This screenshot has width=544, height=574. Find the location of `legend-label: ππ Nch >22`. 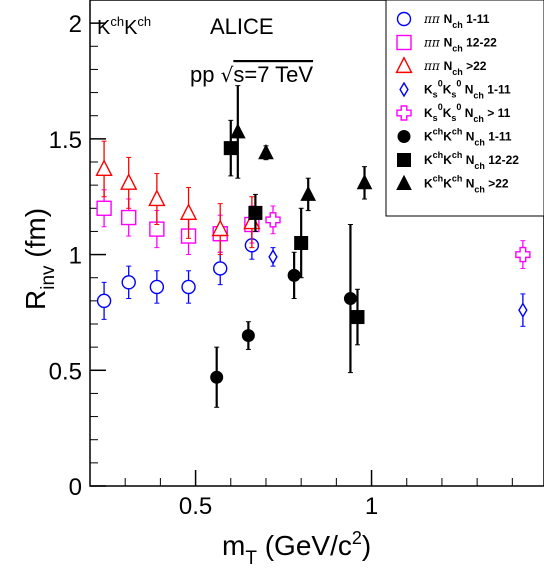

legend-label: ππ Nch >22 is located at coordinates (455, 68).